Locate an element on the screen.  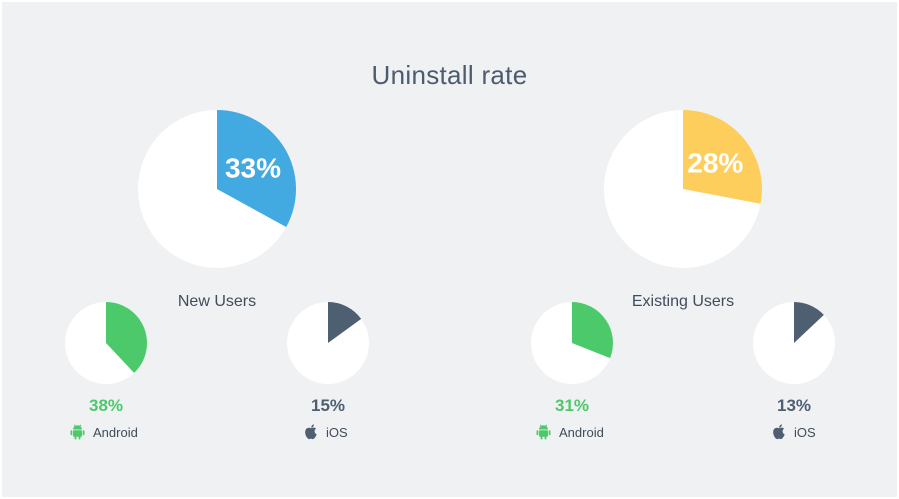
android-pie-existing-users-slice is located at coordinates (592, 330).